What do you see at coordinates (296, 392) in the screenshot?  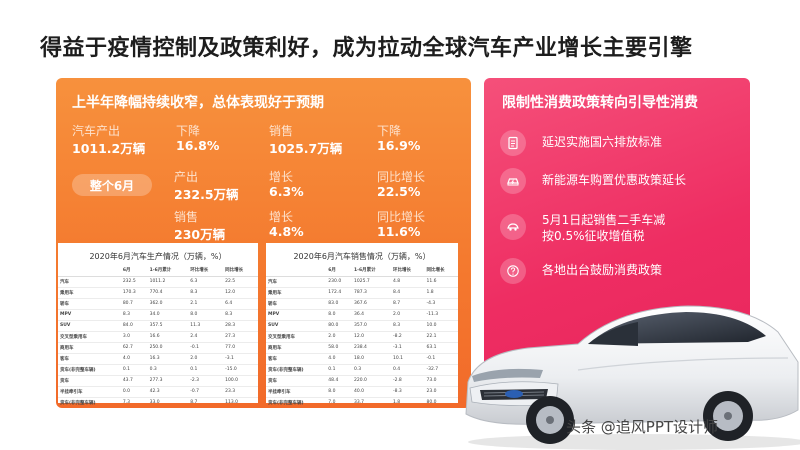 I see `table-cell: 半挂牵引车` at bounding box center [296, 392].